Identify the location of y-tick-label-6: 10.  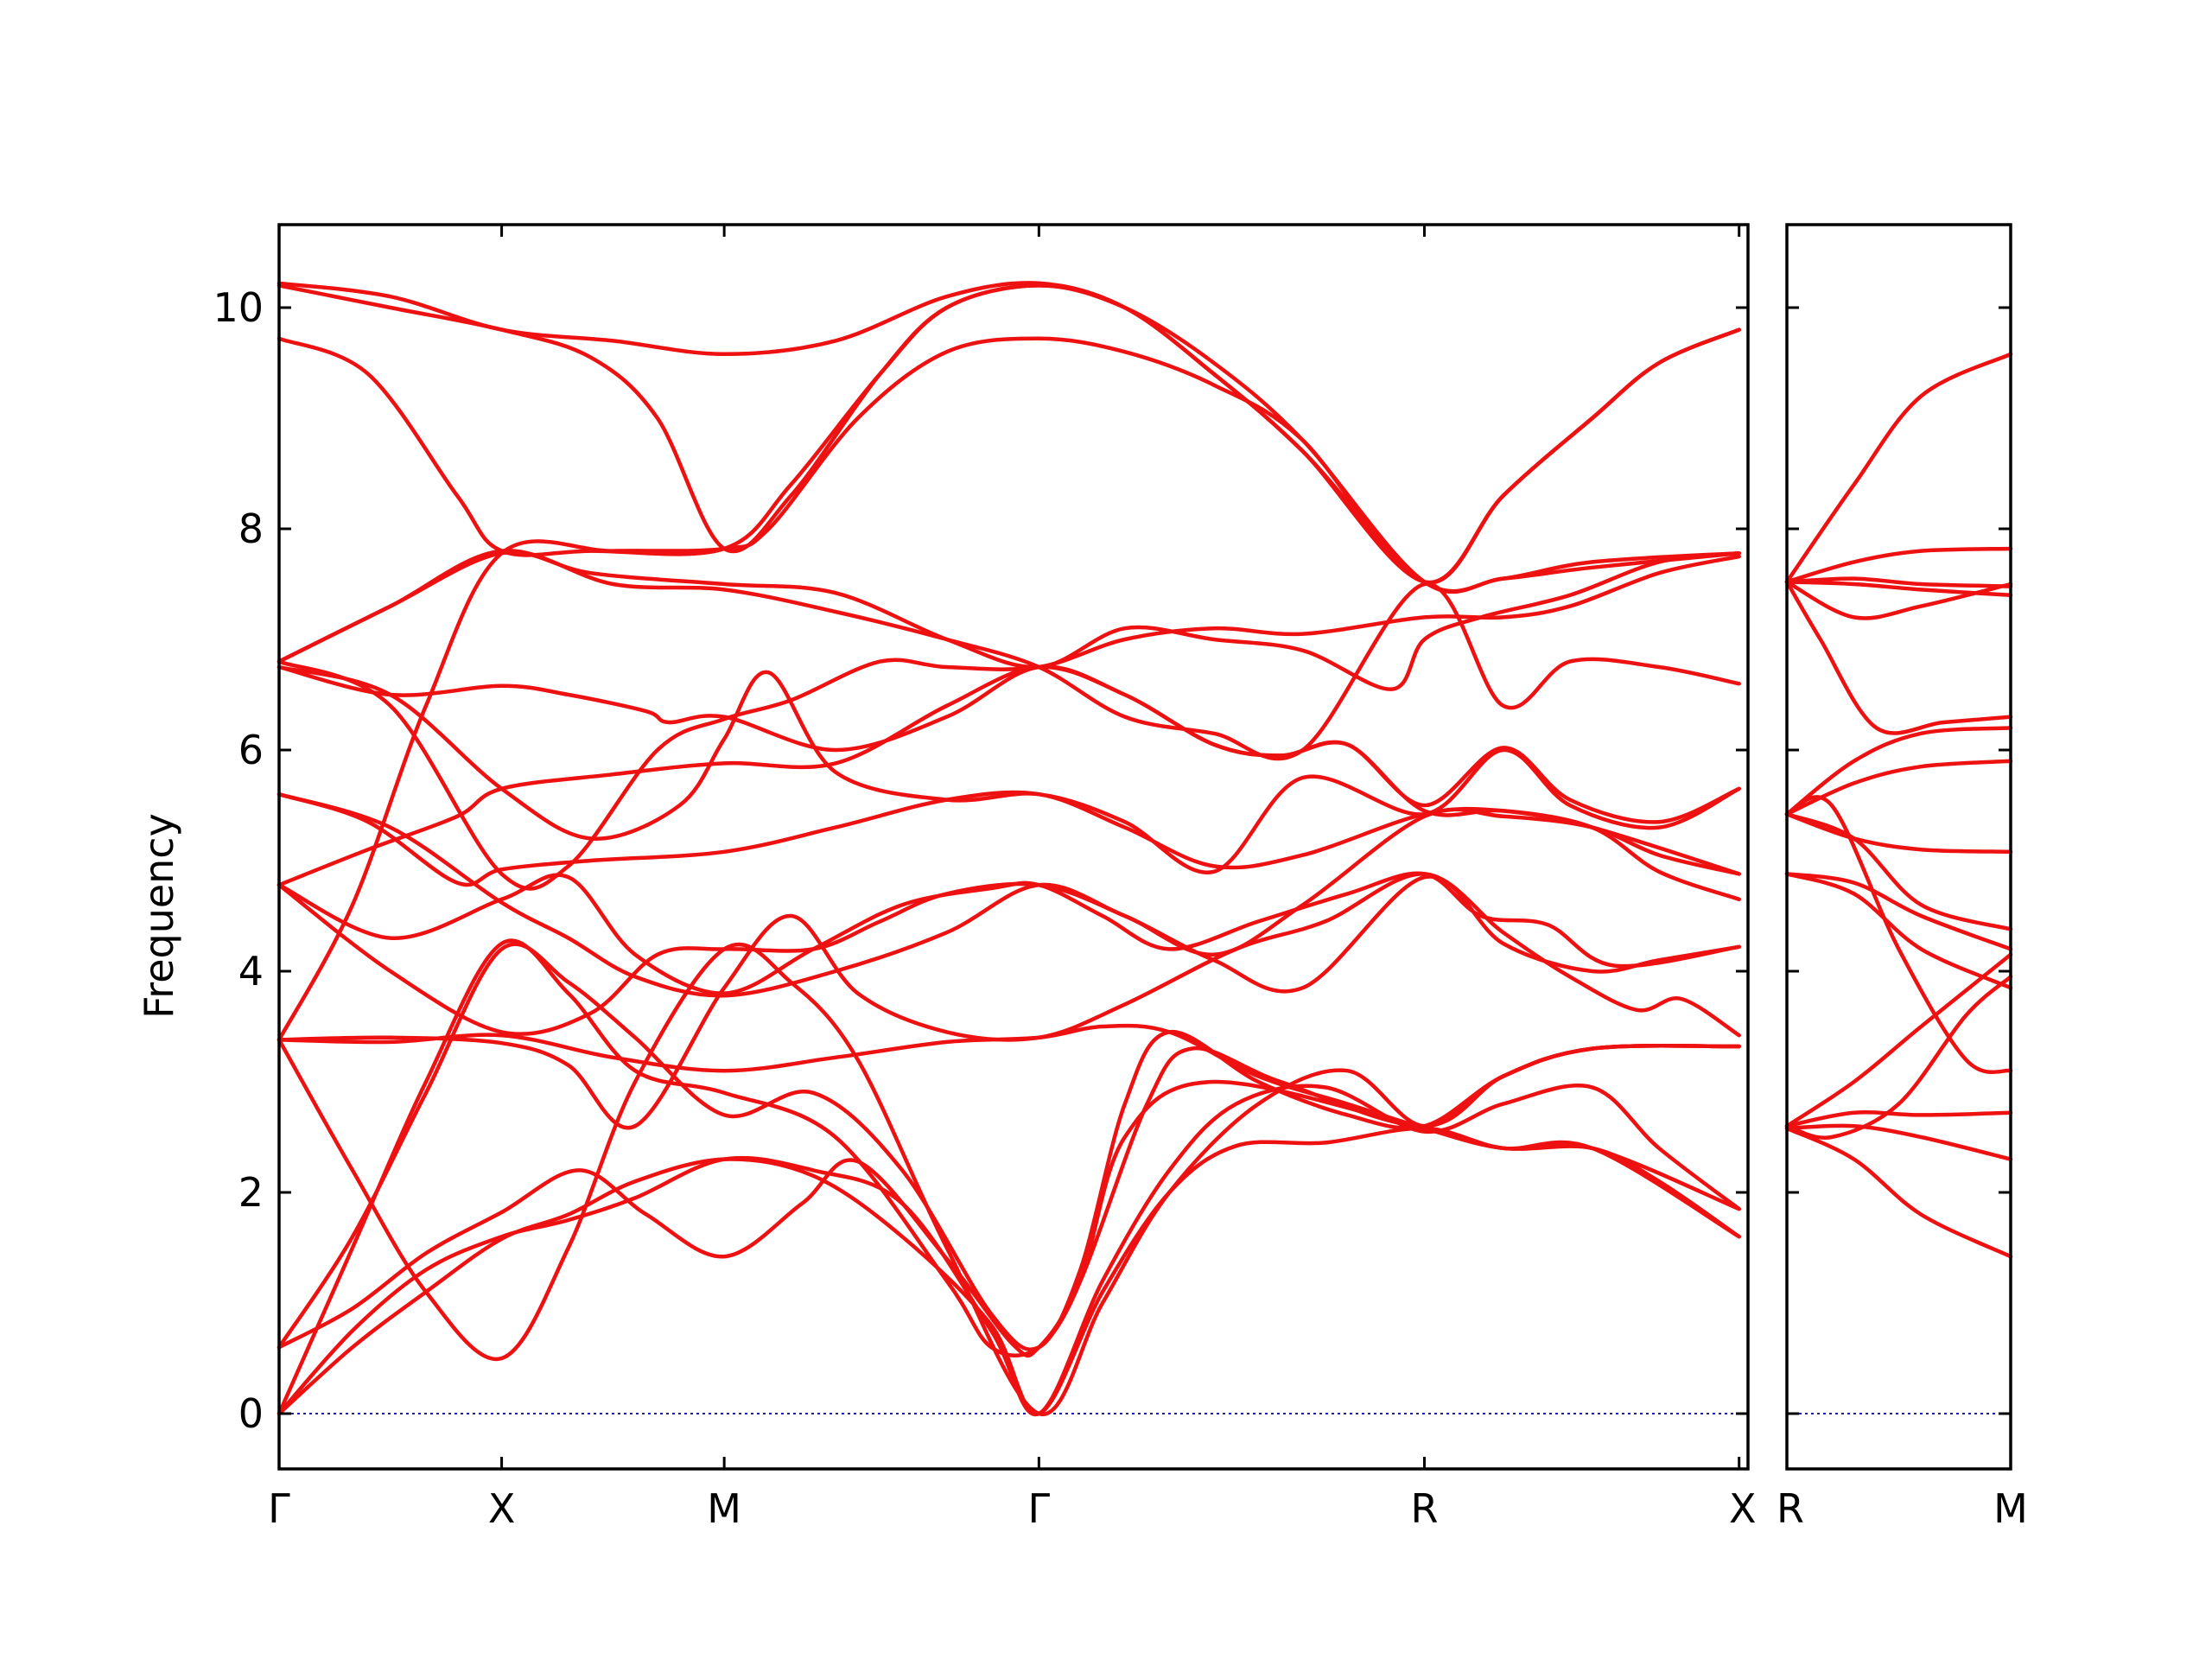
(238, 307).